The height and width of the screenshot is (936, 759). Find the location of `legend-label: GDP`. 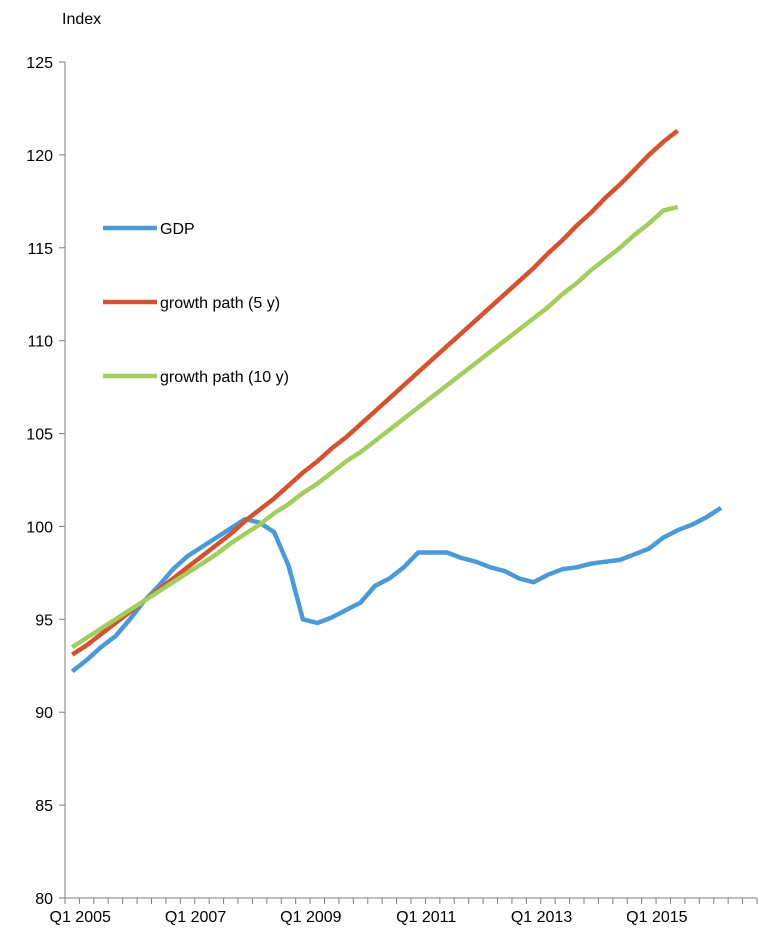

legend-label: GDP is located at coordinates (177, 229).